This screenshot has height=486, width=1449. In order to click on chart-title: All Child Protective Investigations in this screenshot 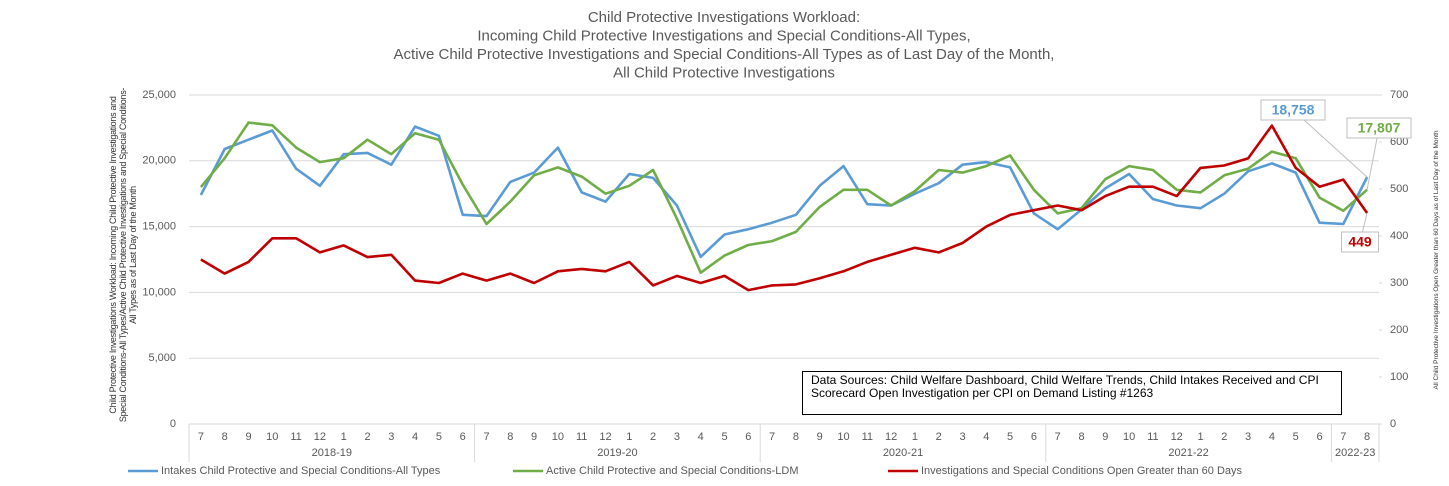, I will do `click(724, 72)`.